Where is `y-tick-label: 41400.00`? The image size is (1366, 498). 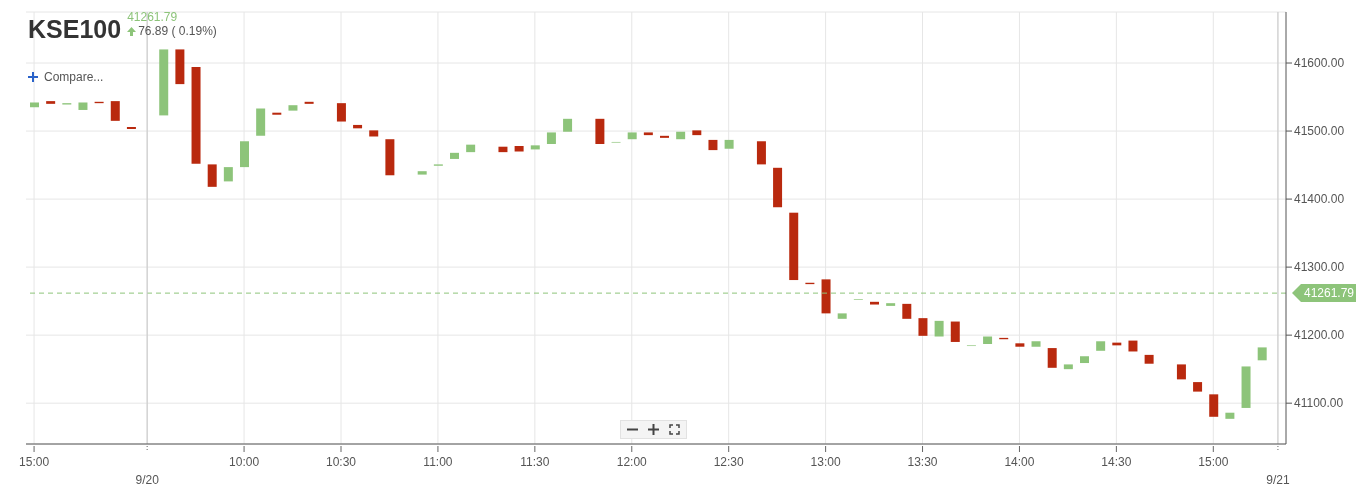 y-tick-label: 41400.00 is located at coordinates (1319, 199).